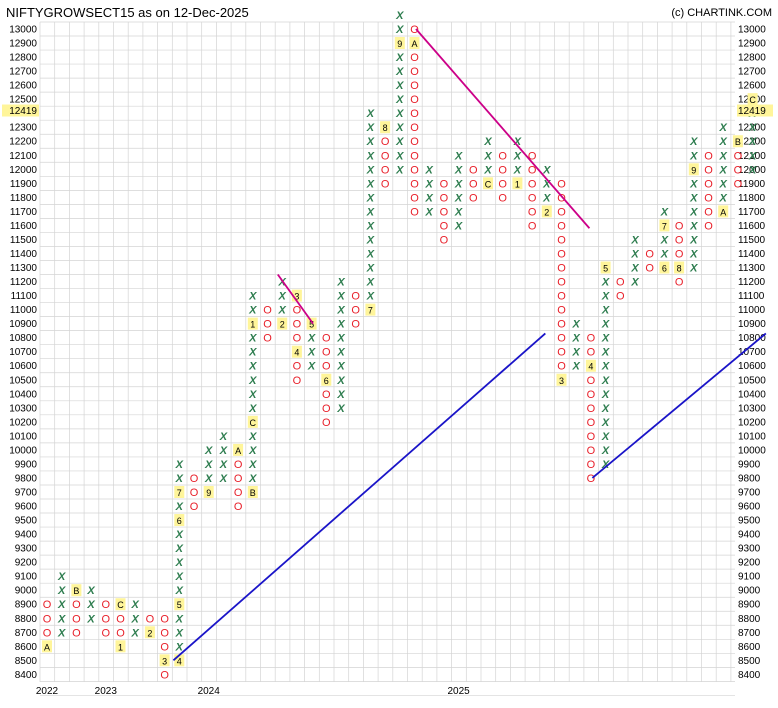 The image size is (778, 708). What do you see at coordinates (752, 30) in the screenshot?
I see `y-tick-label: 13000` at bounding box center [752, 30].